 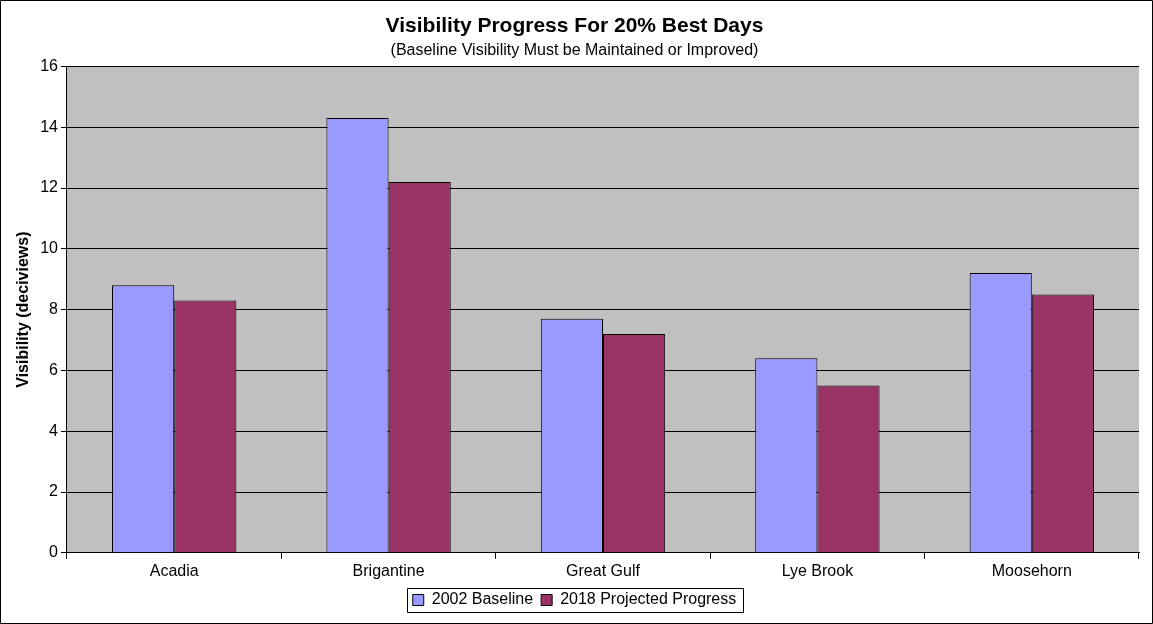 What do you see at coordinates (49, 187) in the screenshot?
I see `y-tick-label: 12` at bounding box center [49, 187].